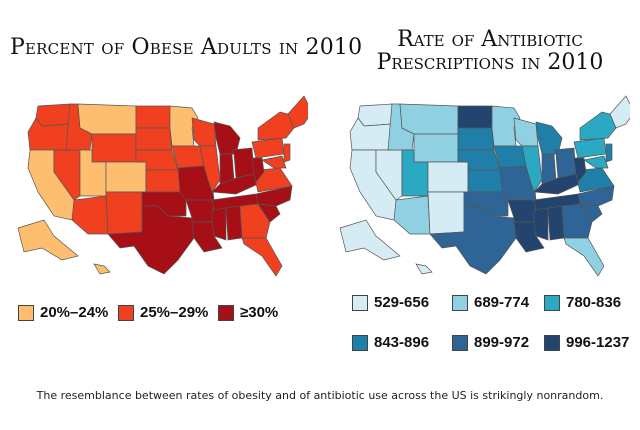 This screenshot has width=640, height=430. What do you see at coordinates (476, 139) in the screenshot?
I see `antibiotic-state-south-dakota` at bounding box center [476, 139].